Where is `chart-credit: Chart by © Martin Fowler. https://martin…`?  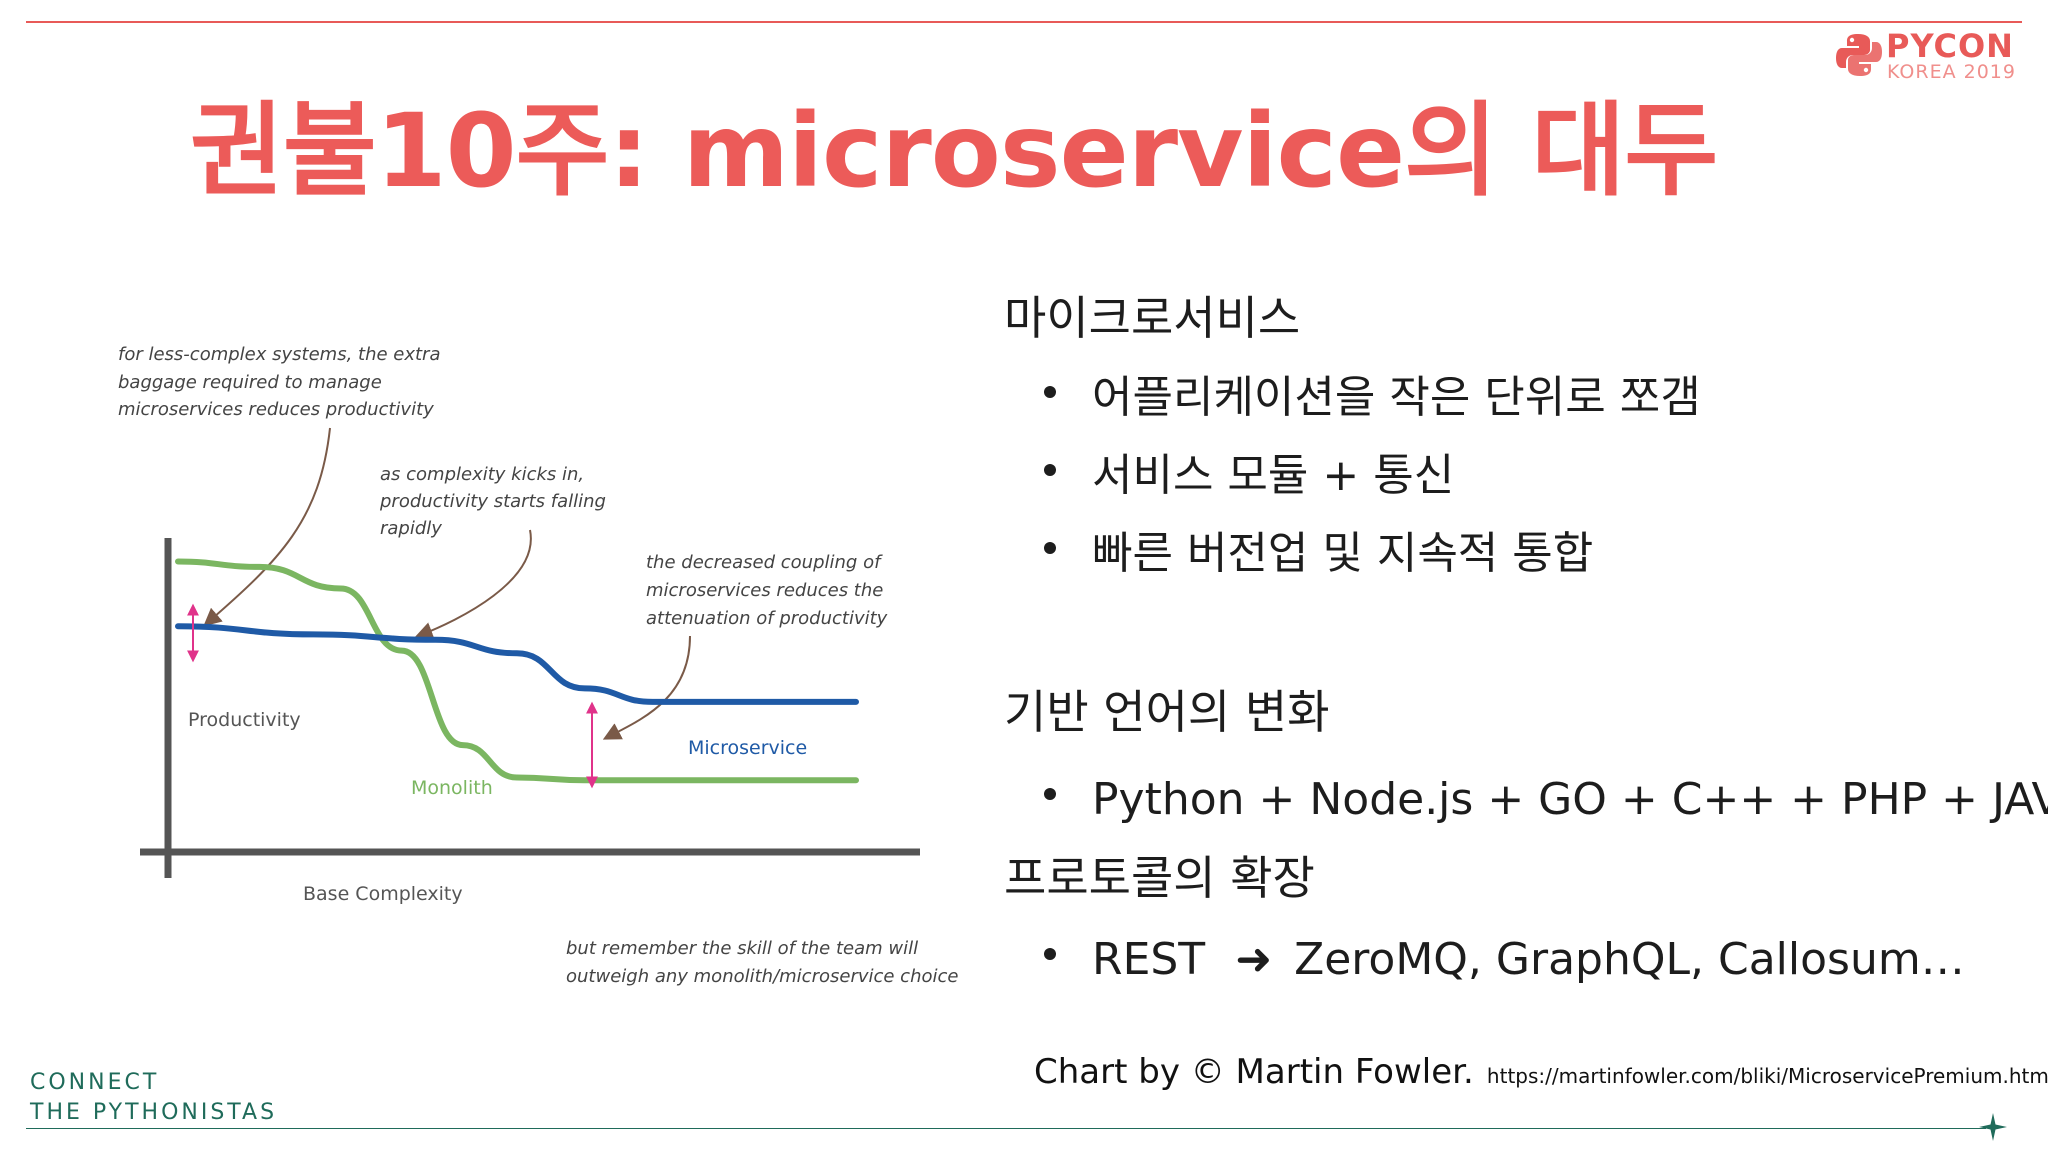
chart-credit: Chart by © Martin Fowler. https://martin… is located at coordinates (1541, 1072).